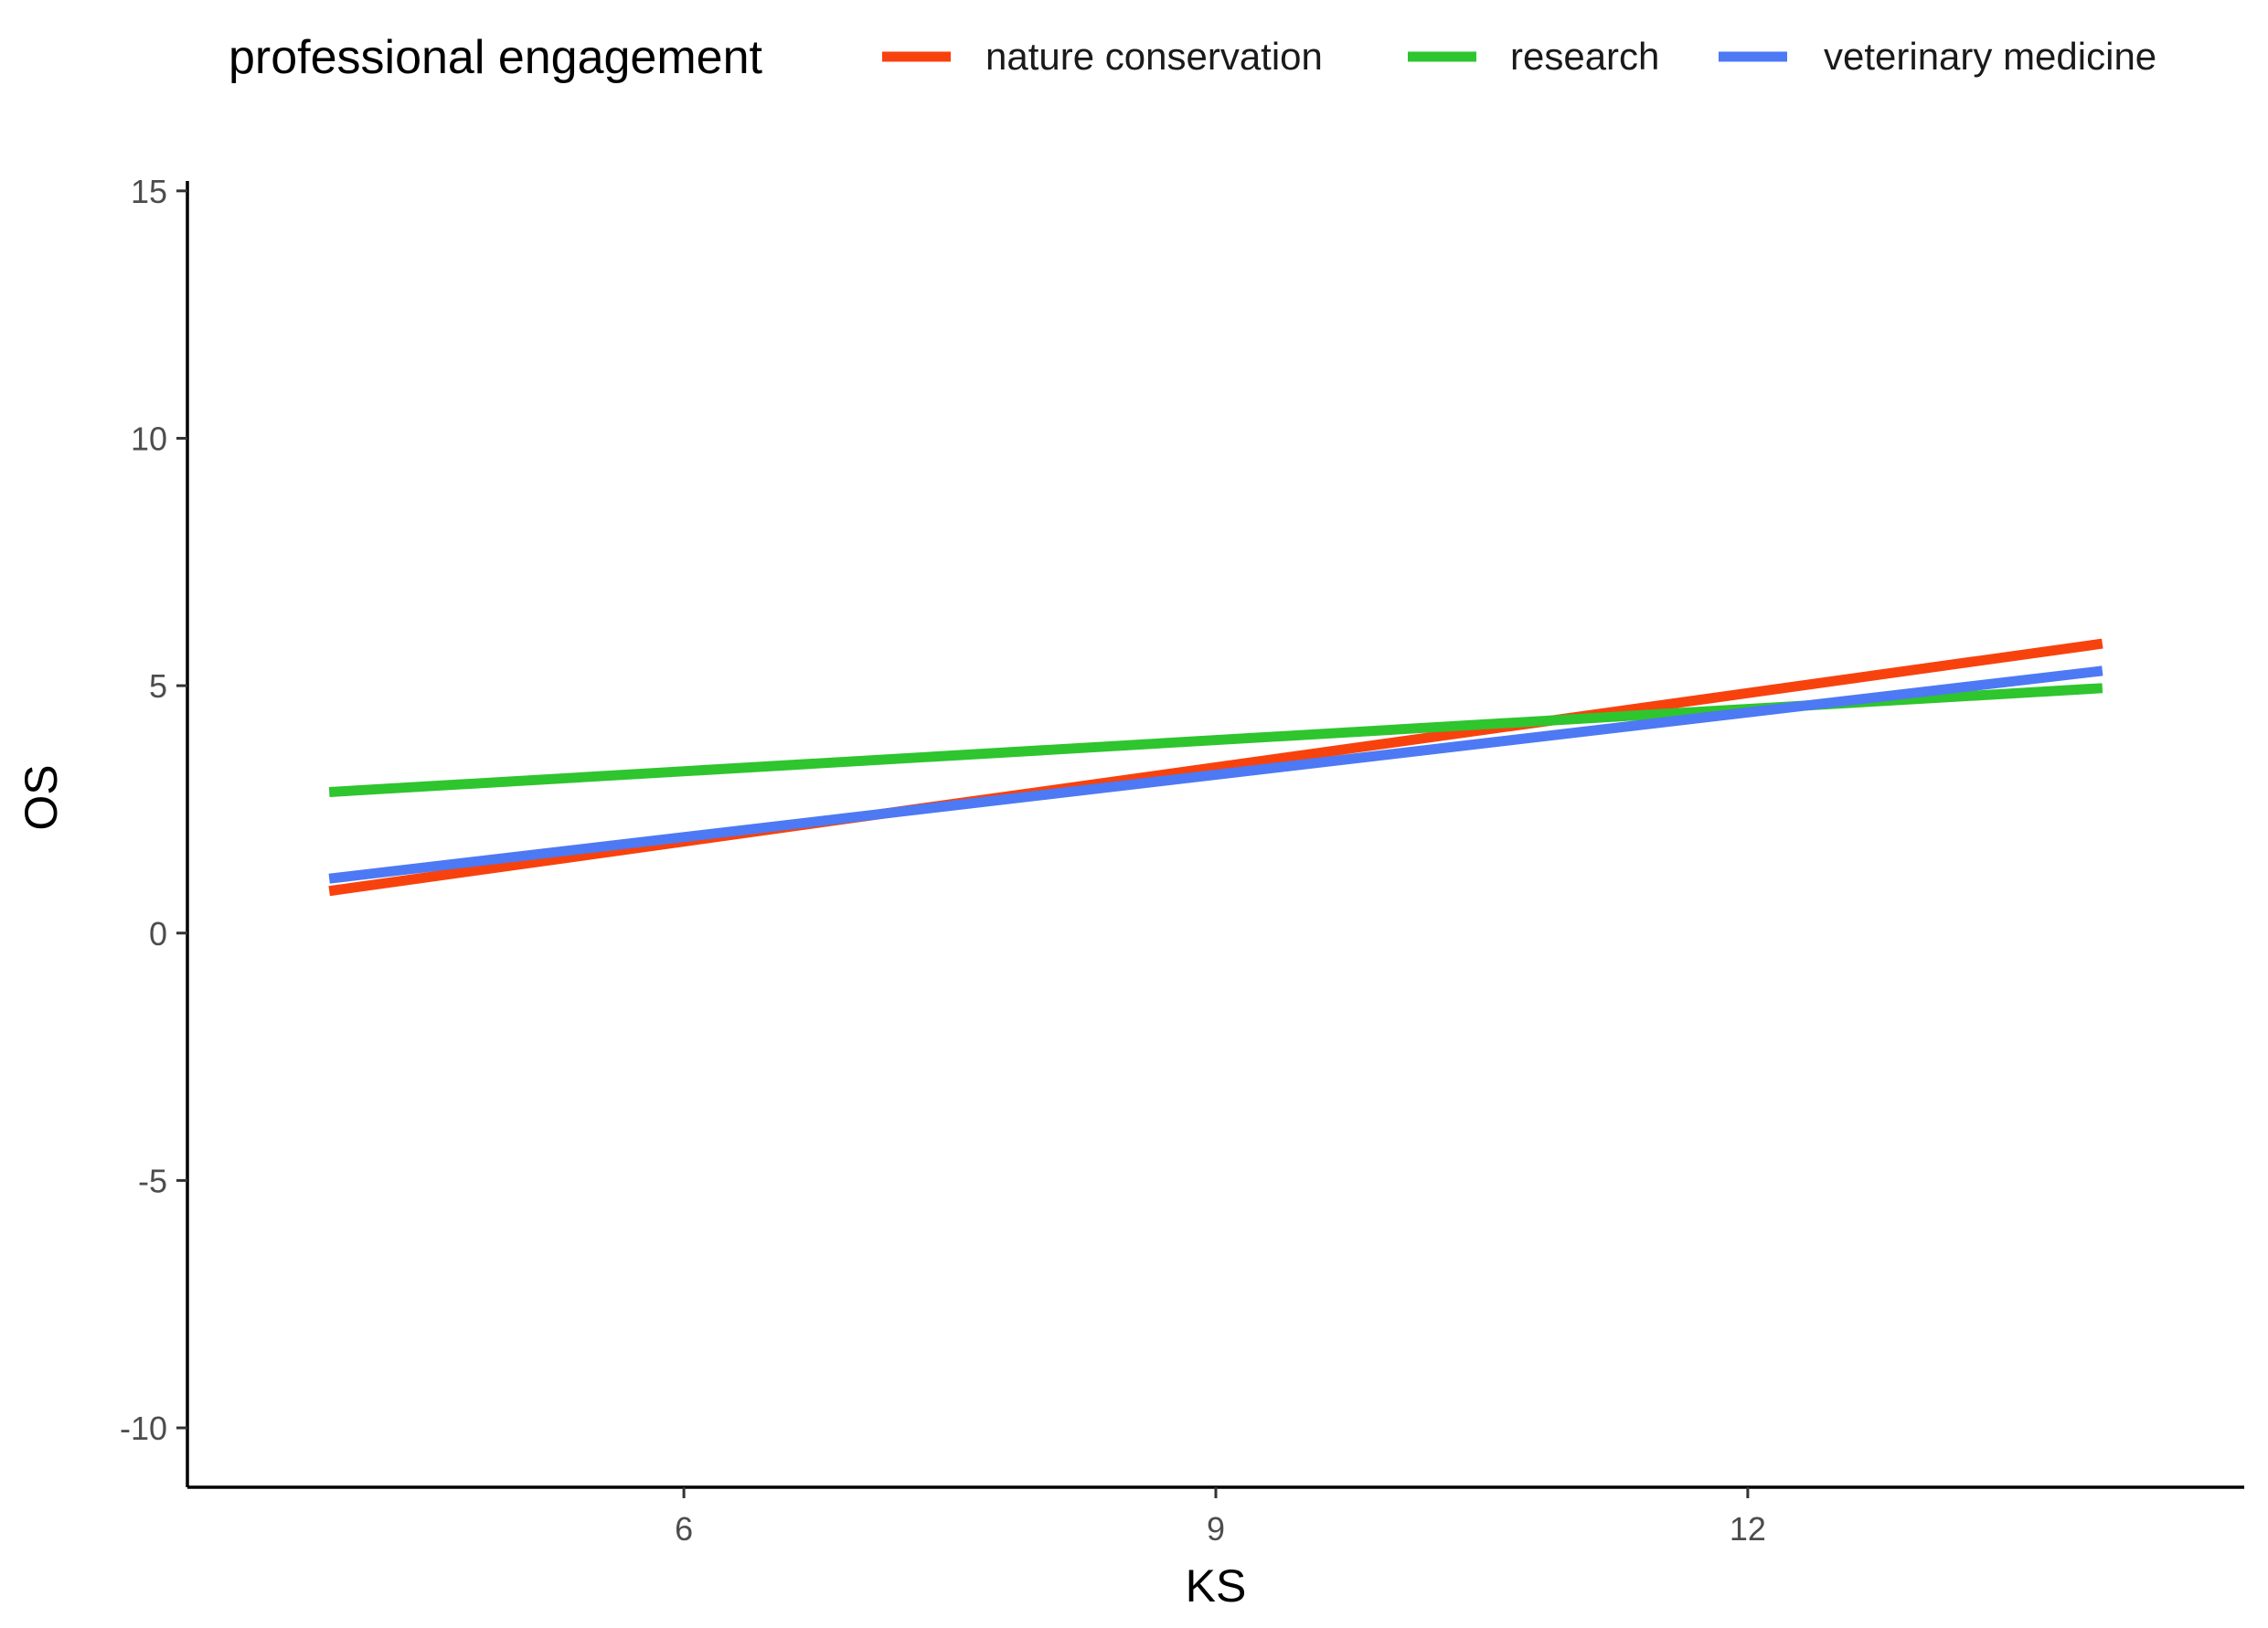 Image resolution: width=2268 pixels, height=1628 pixels. What do you see at coordinates (149, 191) in the screenshot?
I see `y-tick-label-15: 15` at bounding box center [149, 191].